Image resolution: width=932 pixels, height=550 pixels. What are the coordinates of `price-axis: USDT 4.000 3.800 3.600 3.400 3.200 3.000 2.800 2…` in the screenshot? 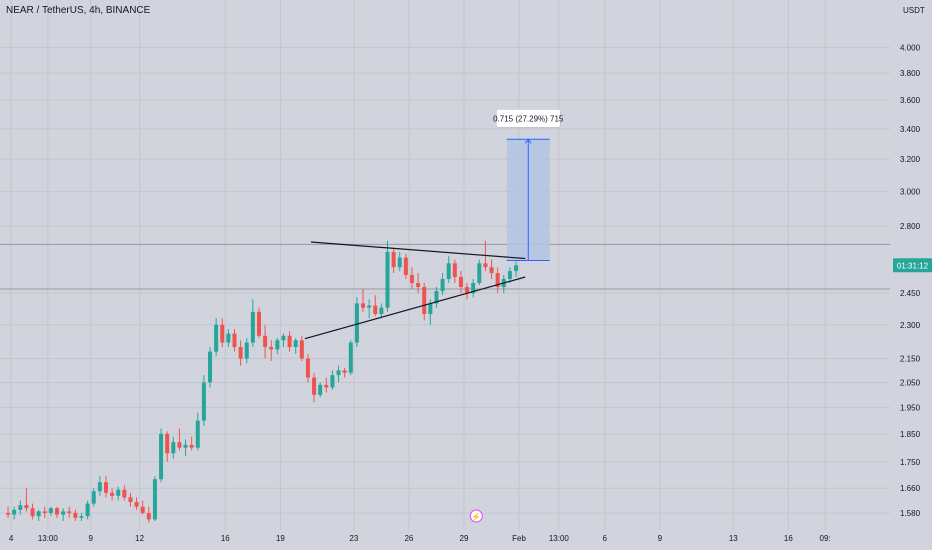 It's located at (912, 262).